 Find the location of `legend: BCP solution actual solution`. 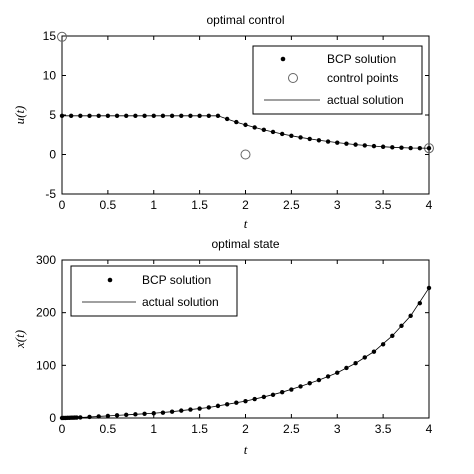

legend: BCP solution actual solution is located at coordinates (154, 291).